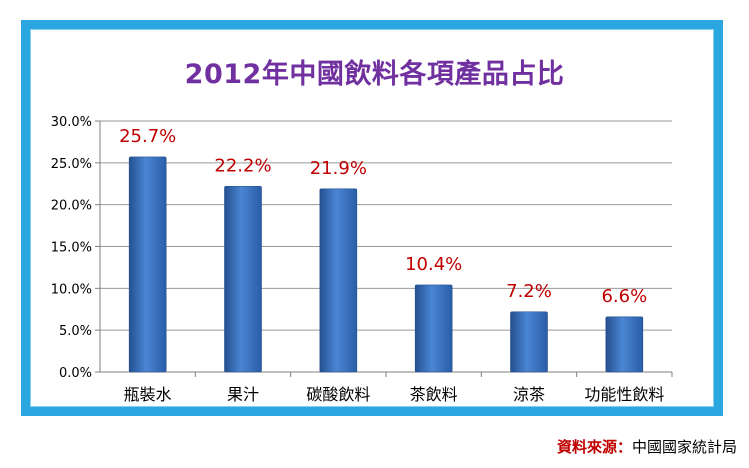 Image resolution: width=749 pixels, height=468 pixels. I want to click on y-tick-label: 20.0%, so click(71, 206).